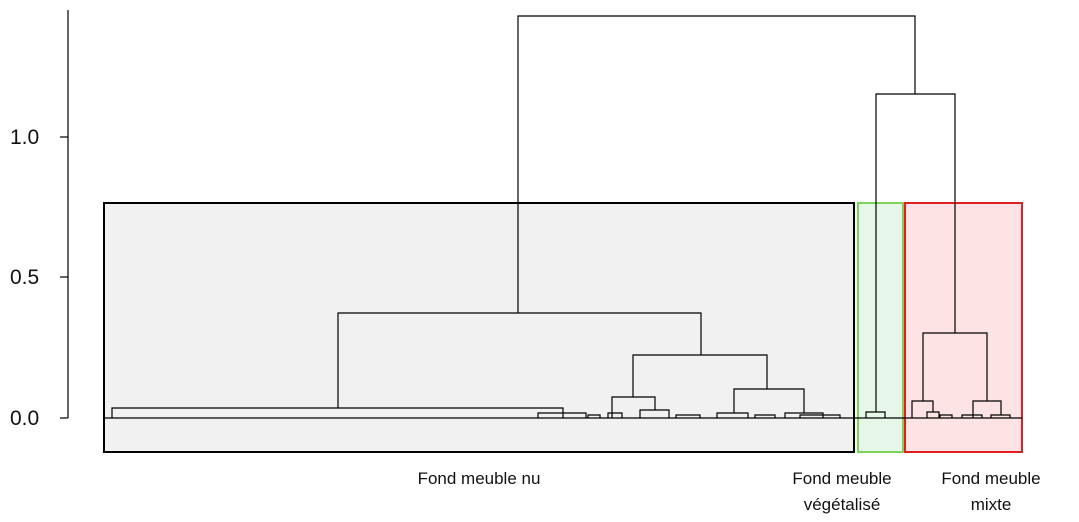 The image size is (1079, 522). I want to click on cluster-label-nu: Fond meuble nu, so click(479, 478).